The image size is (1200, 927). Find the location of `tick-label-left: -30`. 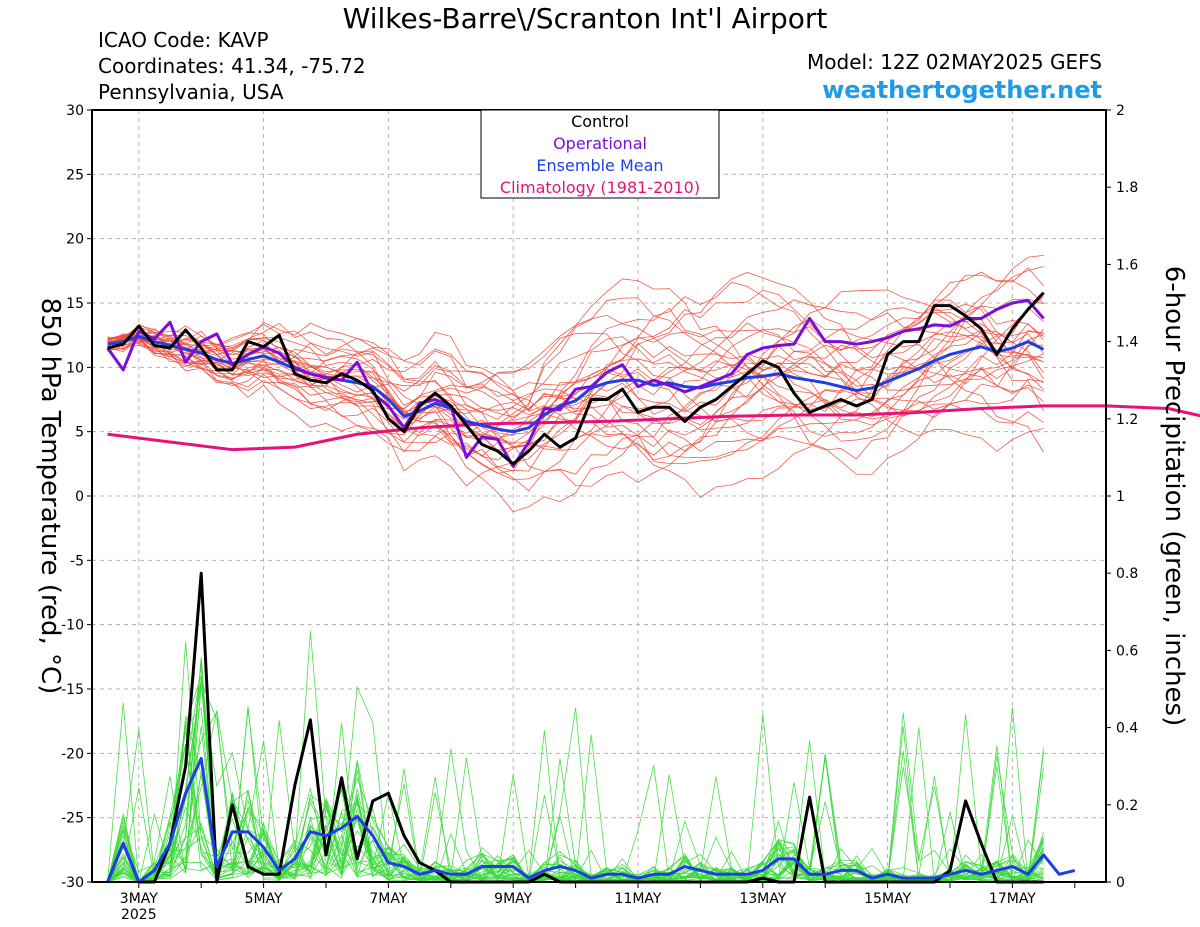

tick-label-left: -30 is located at coordinates (72, 883).